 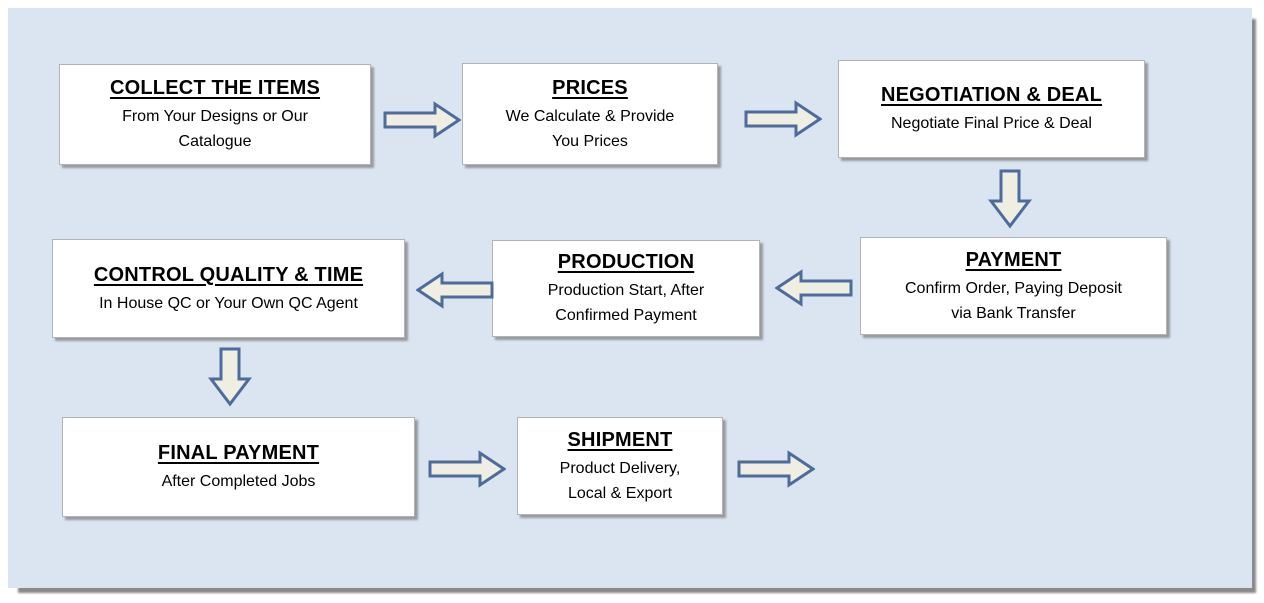 What do you see at coordinates (238, 481) in the screenshot?
I see `step-subtitle: After Completed Jobs` at bounding box center [238, 481].